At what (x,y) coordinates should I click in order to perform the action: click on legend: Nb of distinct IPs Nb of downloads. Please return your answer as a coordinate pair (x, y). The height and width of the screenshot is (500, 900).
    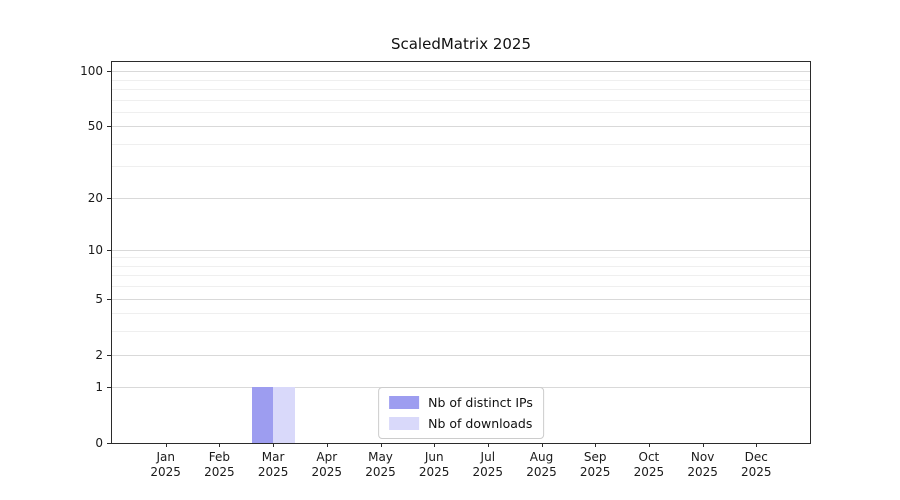
    Looking at the image, I should click on (461, 413).